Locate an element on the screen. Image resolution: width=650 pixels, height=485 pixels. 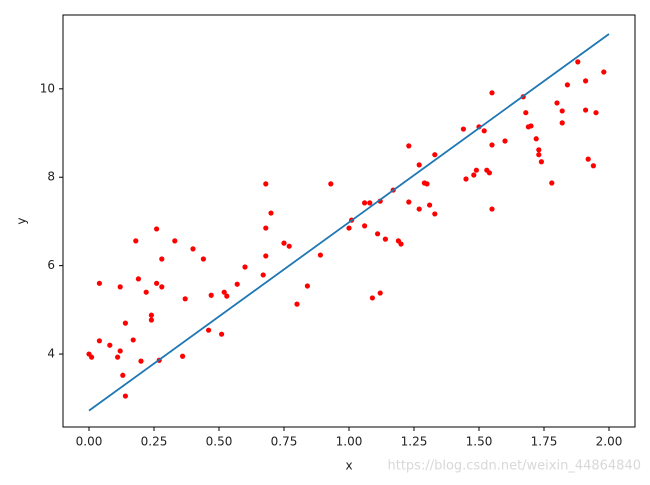
x-tick-label: 0.25 is located at coordinates (154, 442).